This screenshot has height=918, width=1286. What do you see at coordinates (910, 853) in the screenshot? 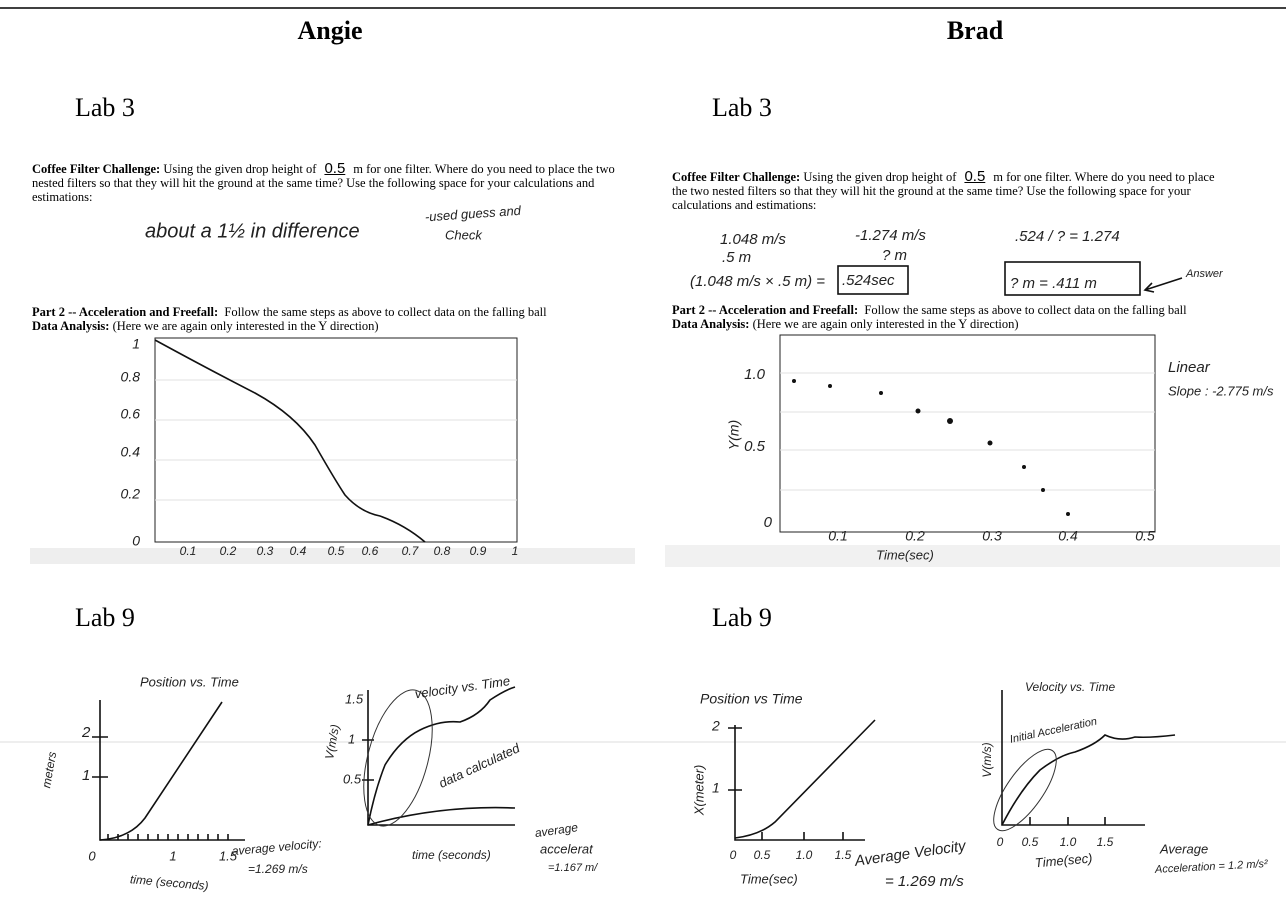
I see `handwriting: Average Velocity` at bounding box center [910, 853].